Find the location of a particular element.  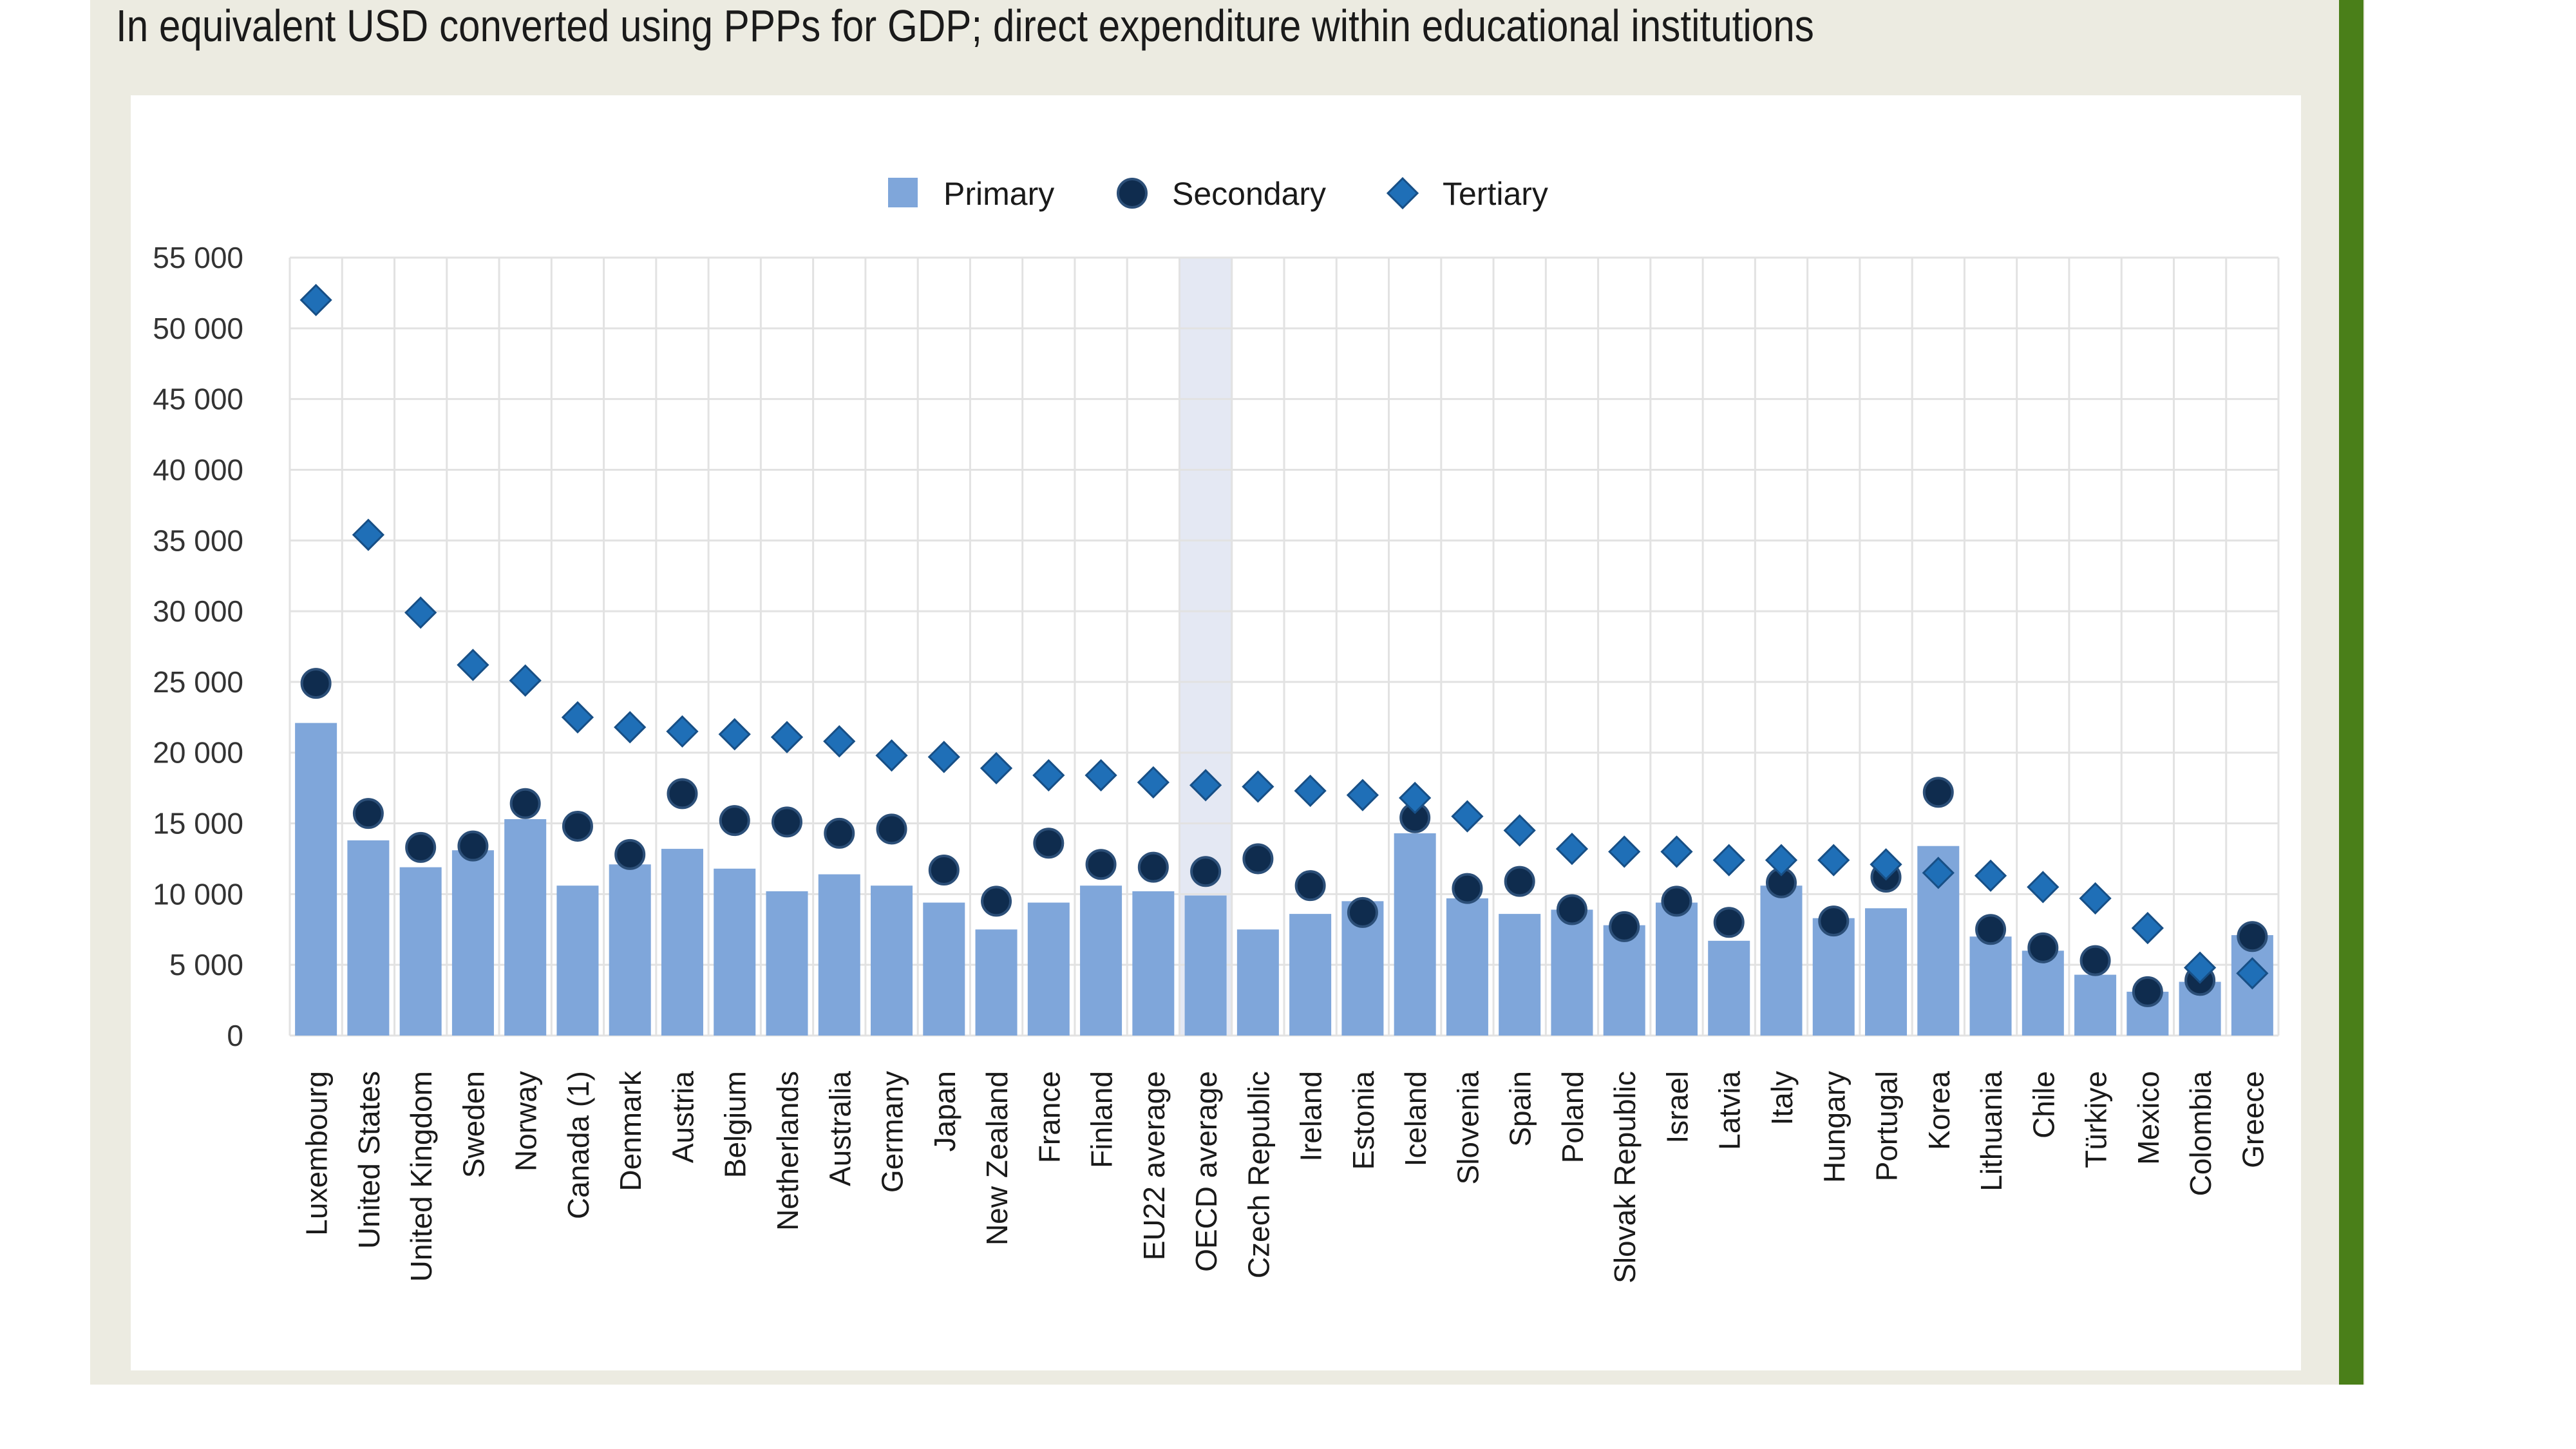

x-tick-label: Austria is located at coordinates (683, 1117).